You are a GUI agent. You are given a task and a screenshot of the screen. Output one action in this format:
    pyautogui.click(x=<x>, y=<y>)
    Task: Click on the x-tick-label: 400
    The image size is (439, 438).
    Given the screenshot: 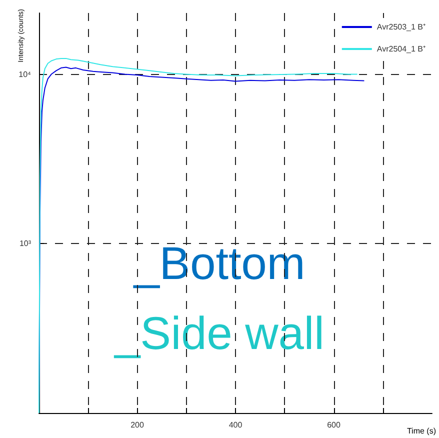 What is the action you would take?
    pyautogui.click(x=235, y=425)
    